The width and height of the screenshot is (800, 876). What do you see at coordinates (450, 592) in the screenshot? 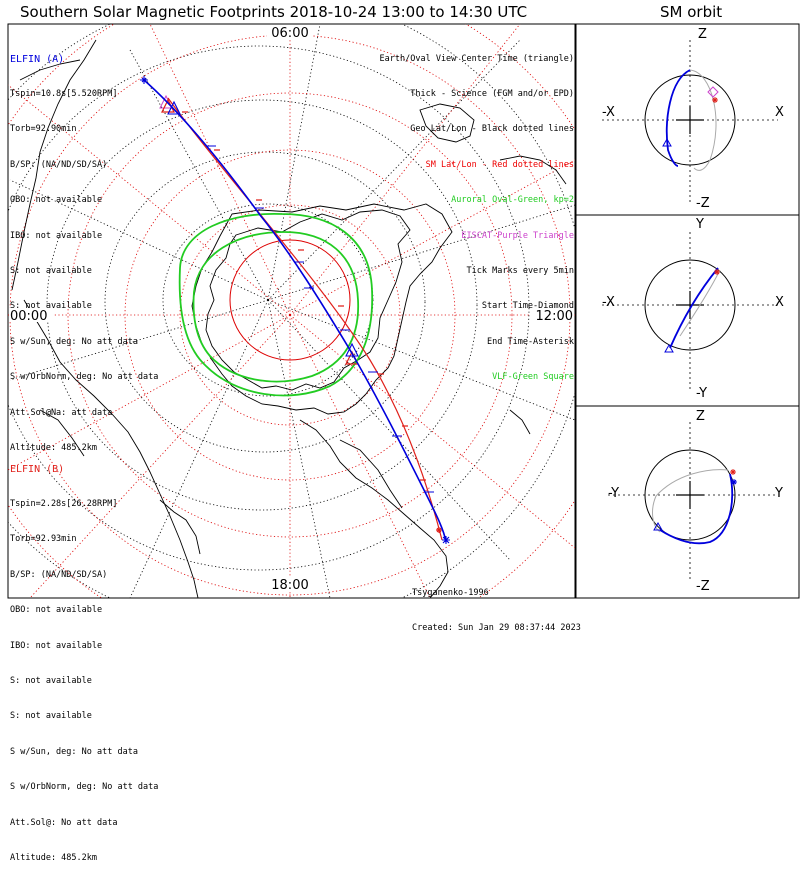
I see `model-label: Tsyganenko-1996` at bounding box center [450, 592].